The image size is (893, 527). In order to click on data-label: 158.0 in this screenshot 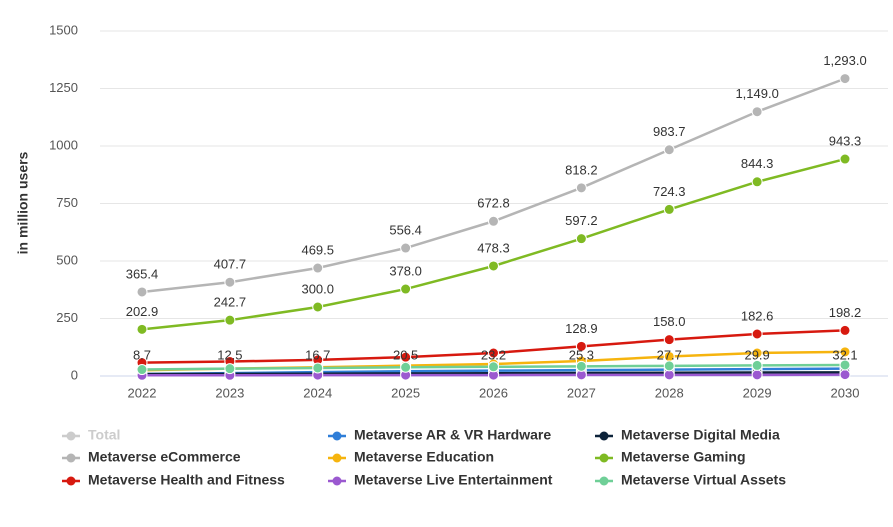, I will do `click(669, 321)`.